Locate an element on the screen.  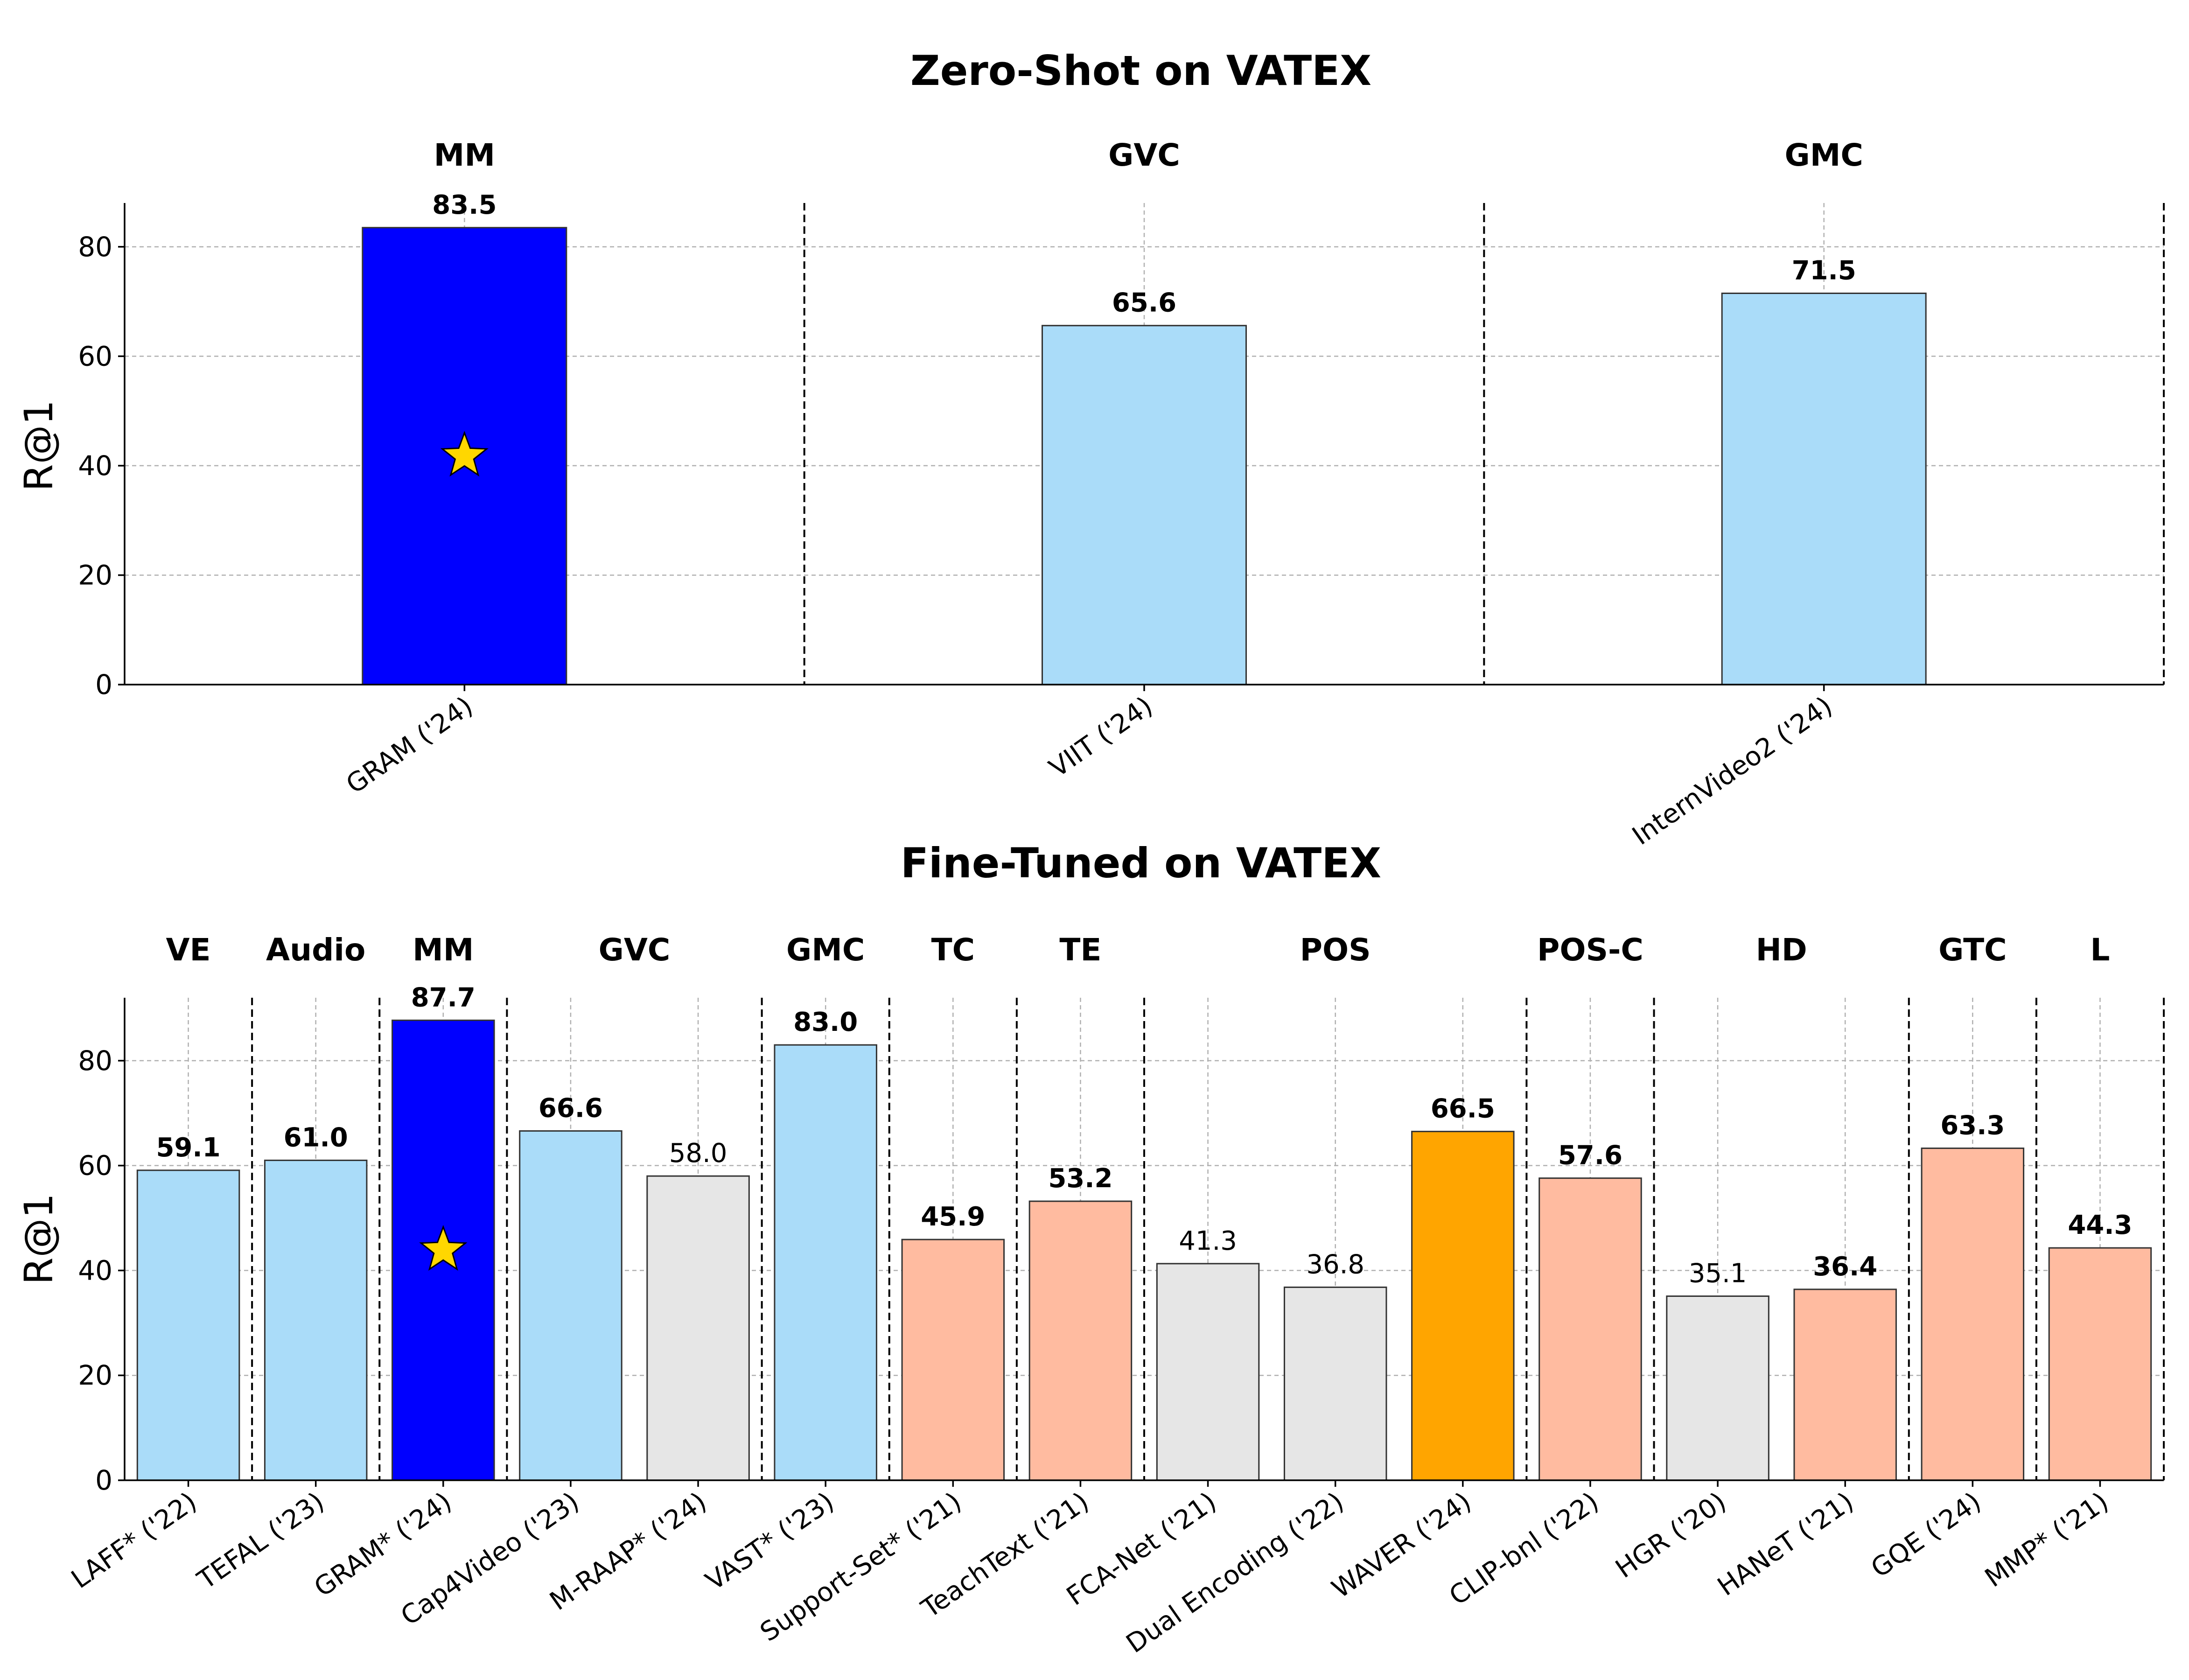
value-label: 65.6 is located at coordinates (1144, 303).